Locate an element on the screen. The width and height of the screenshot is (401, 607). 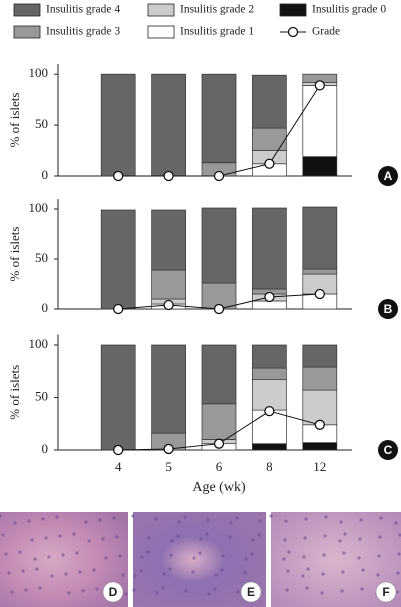
legend-label: Insulitis grade 2 is located at coordinates (217, 10).